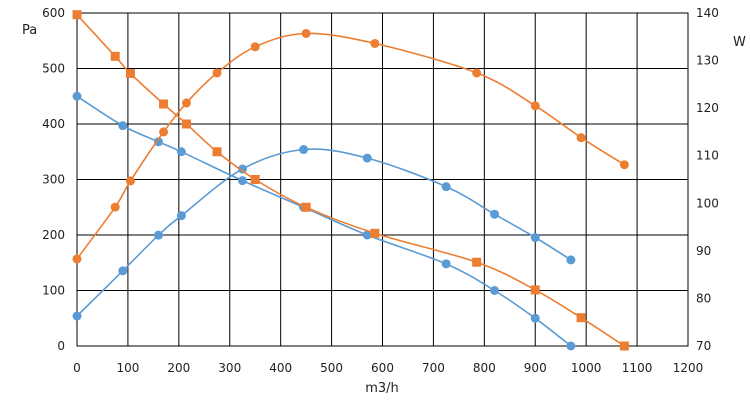 The height and width of the screenshot is (401, 750). Describe the element at coordinates (707, 179) in the screenshot. I see `y2-tick-labels: 70 80 90 100 110 120 130 140` at that location.